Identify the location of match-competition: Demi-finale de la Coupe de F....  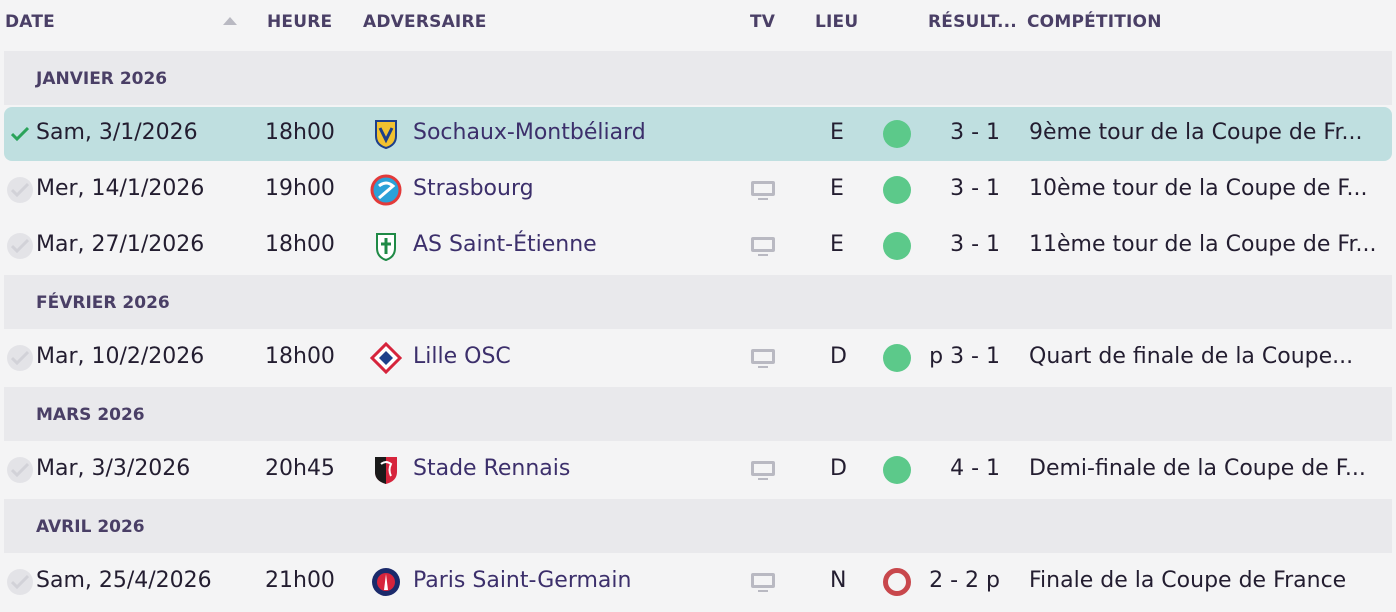
(1197, 468).